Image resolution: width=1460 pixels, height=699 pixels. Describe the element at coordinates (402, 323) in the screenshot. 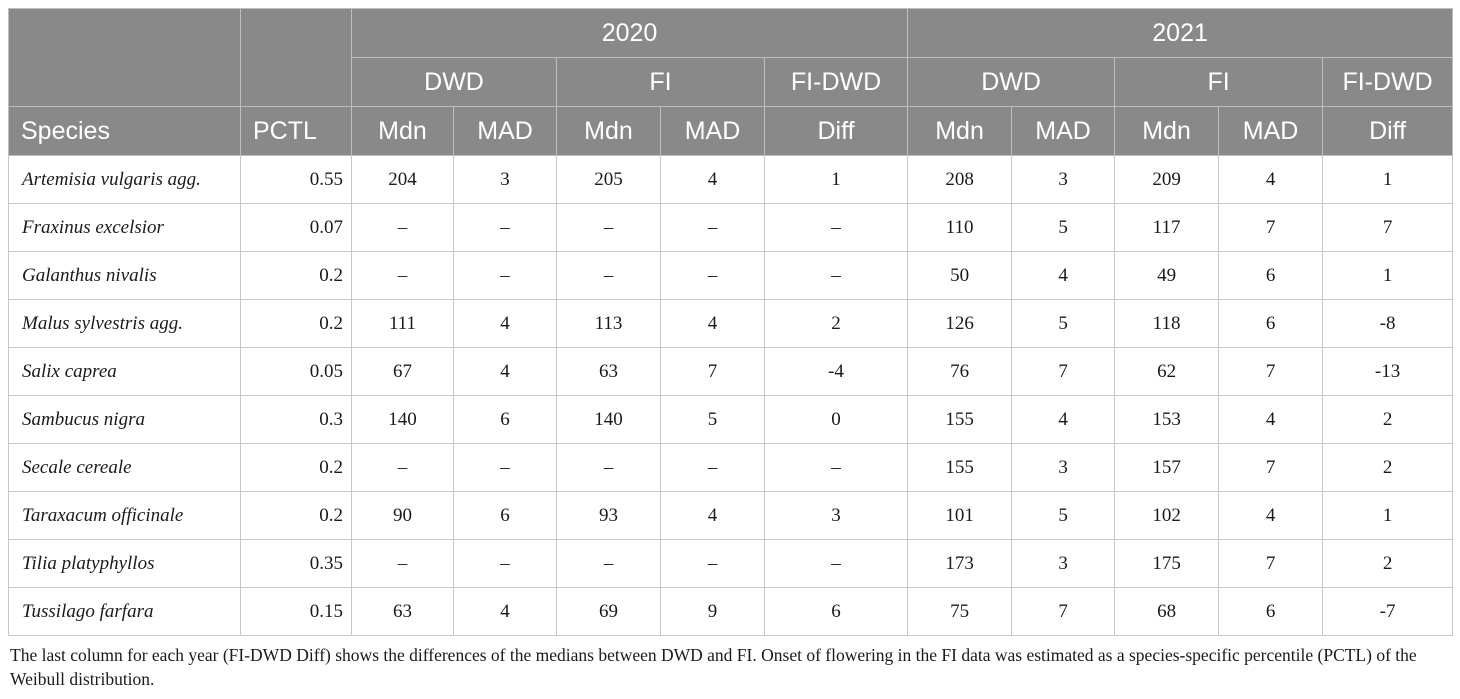

I see `value-cell: 111` at that location.